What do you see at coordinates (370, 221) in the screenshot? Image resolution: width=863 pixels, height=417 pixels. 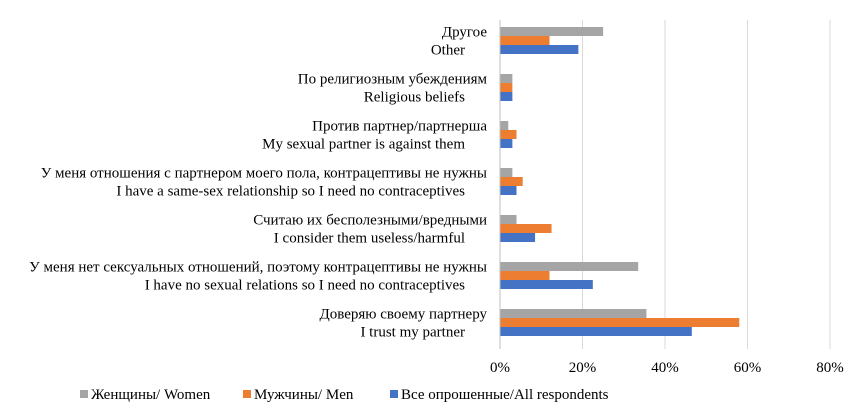 I see `category-label-ru: Считаю их бесполезными/вредными` at bounding box center [370, 221].